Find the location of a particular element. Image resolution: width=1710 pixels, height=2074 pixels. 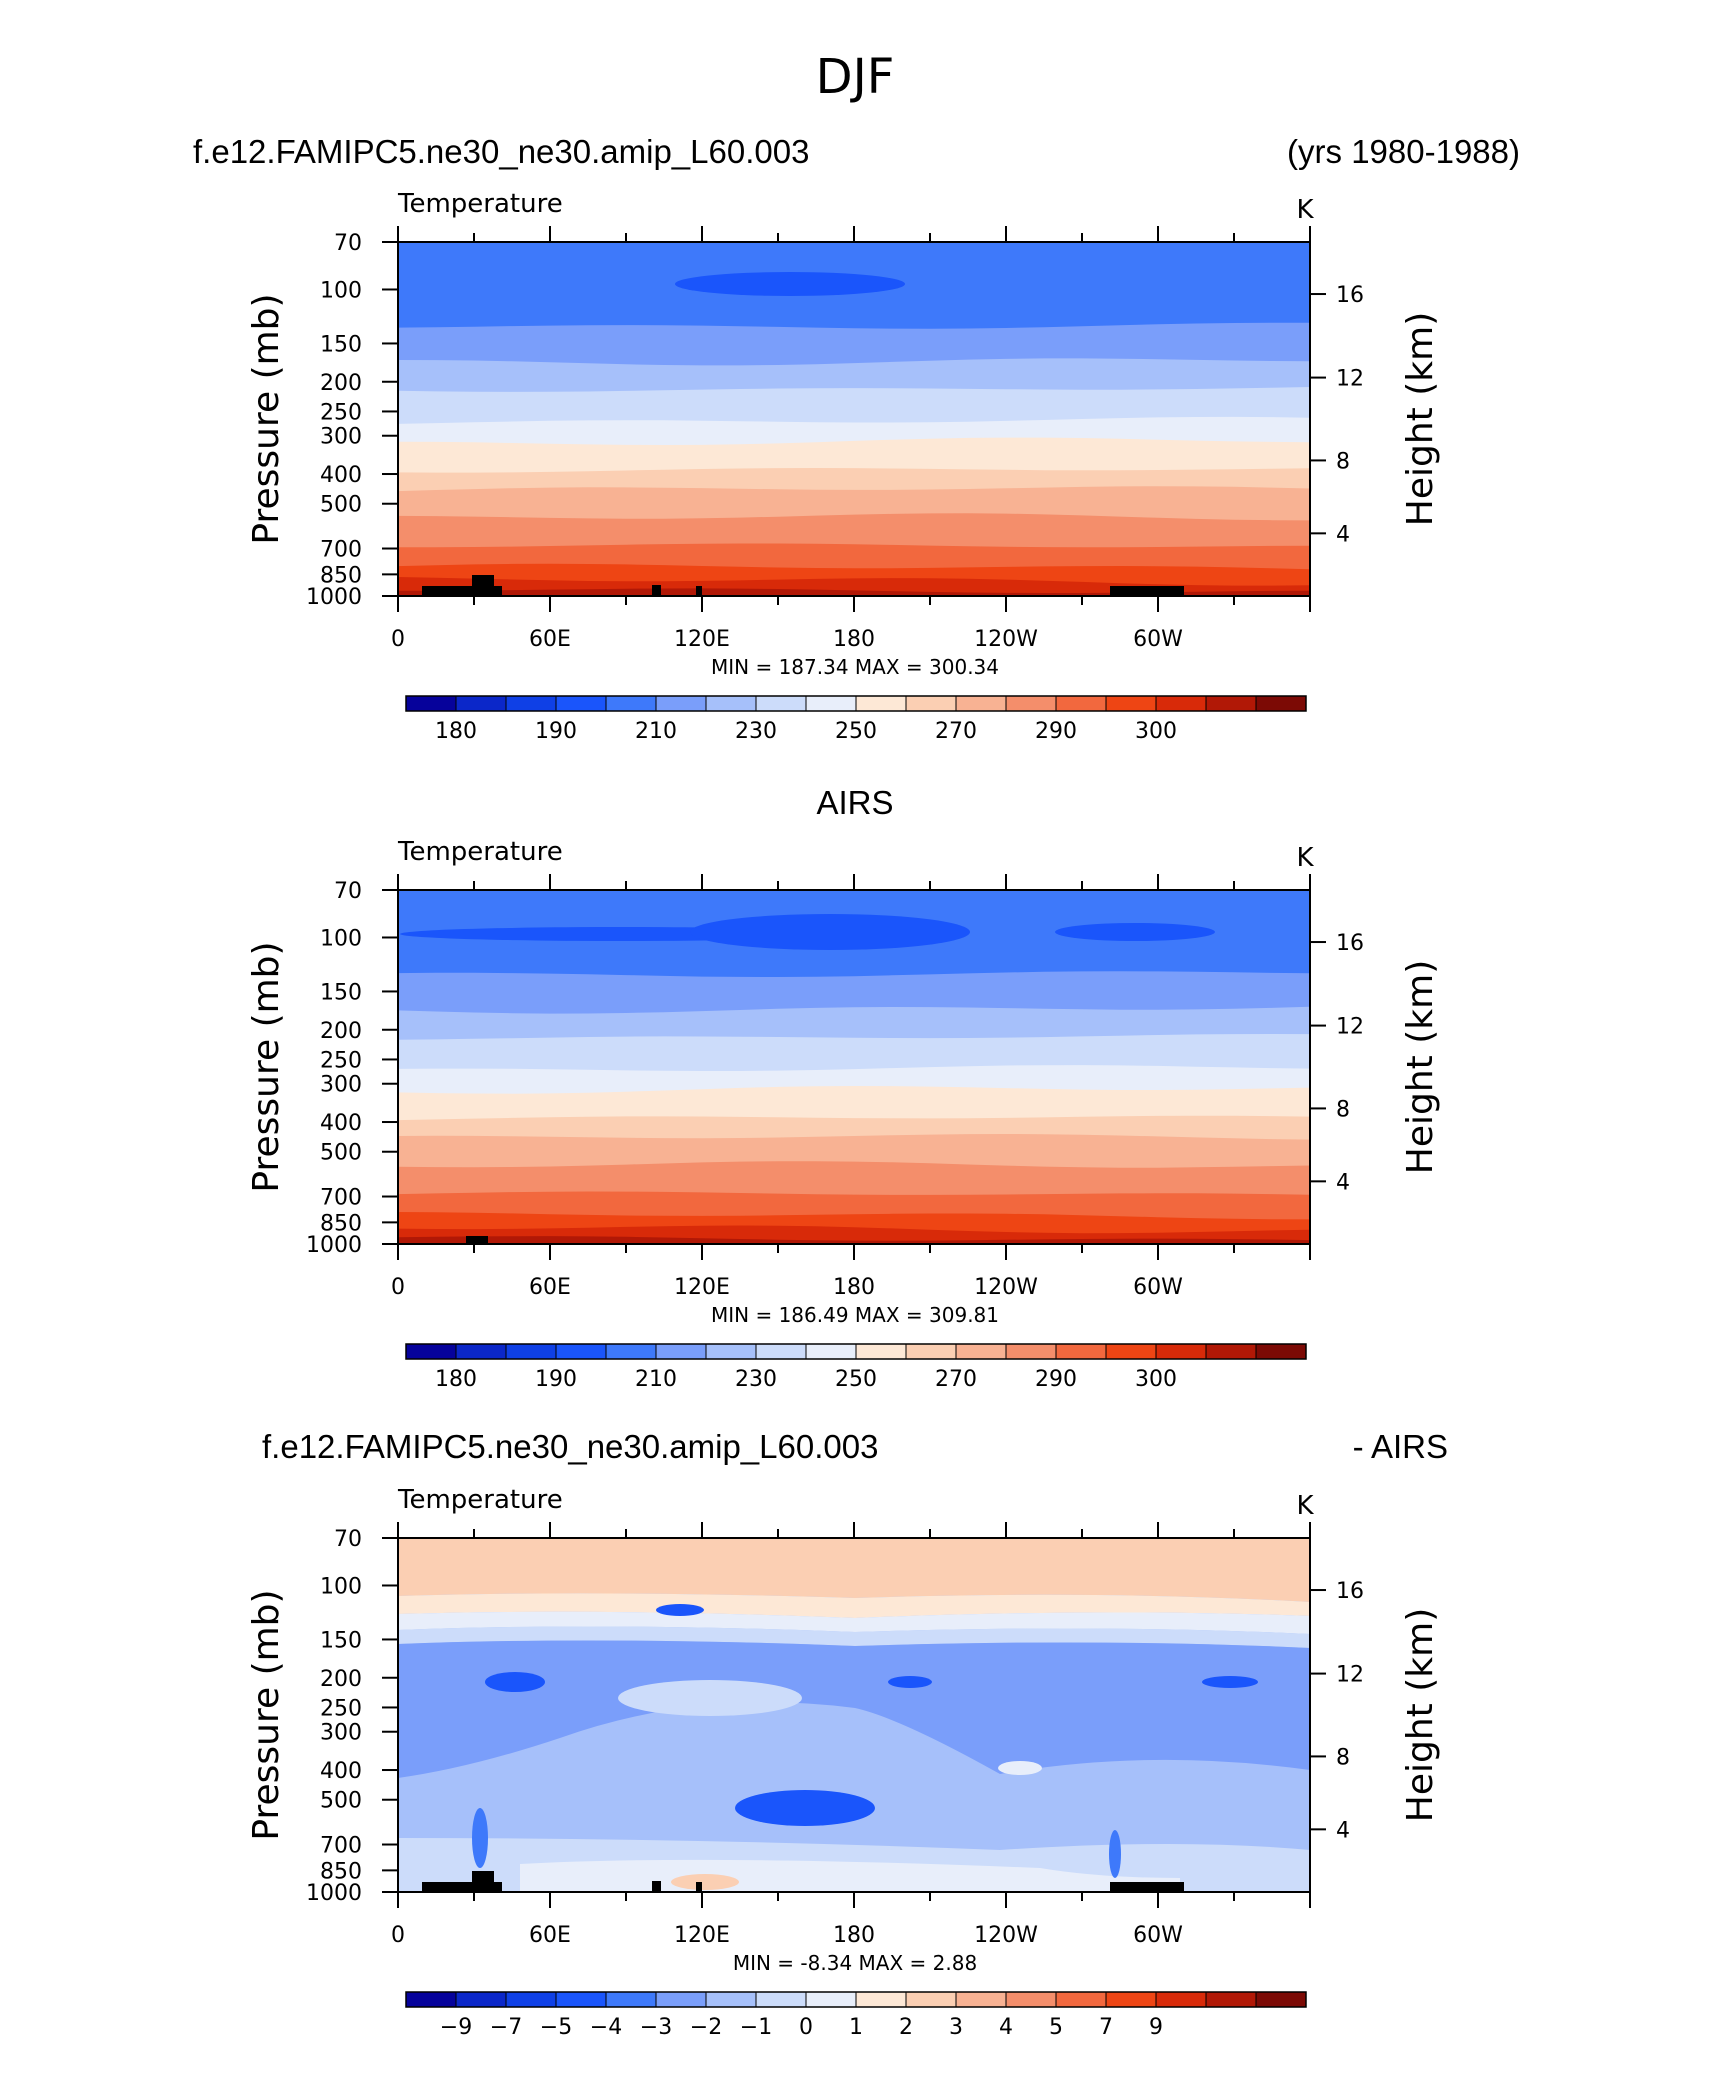

y-tick-label: 300 is located at coordinates (341, 437).